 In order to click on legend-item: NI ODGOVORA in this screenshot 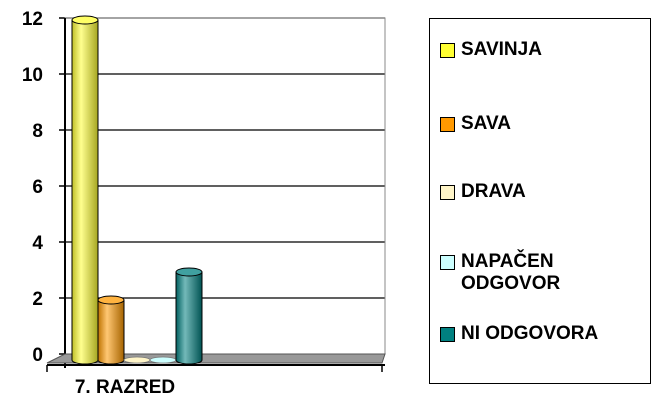, I will do `click(519, 334)`.